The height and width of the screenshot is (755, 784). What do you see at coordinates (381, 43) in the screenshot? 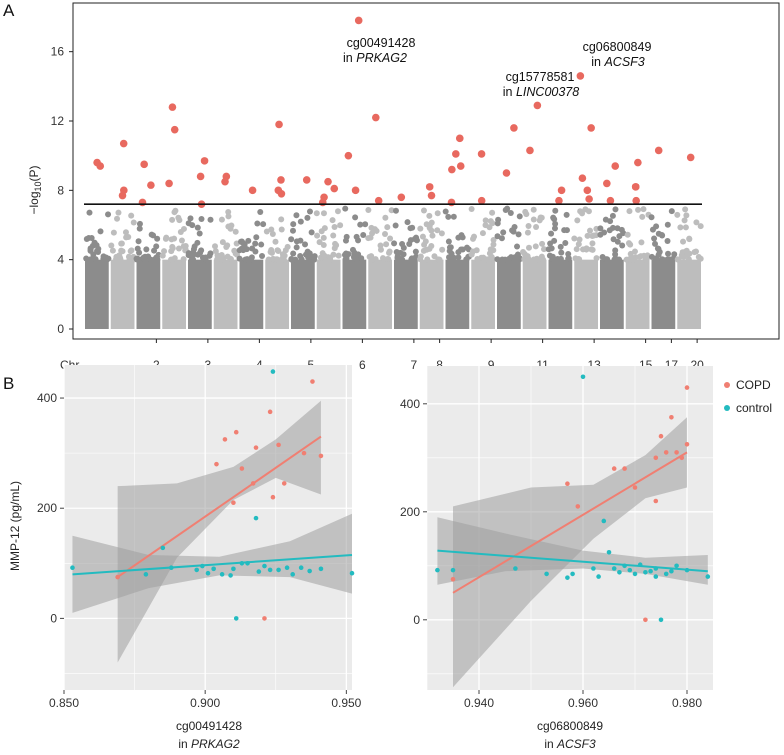
I see `annotation-probe-1: cg00491428` at bounding box center [381, 43].